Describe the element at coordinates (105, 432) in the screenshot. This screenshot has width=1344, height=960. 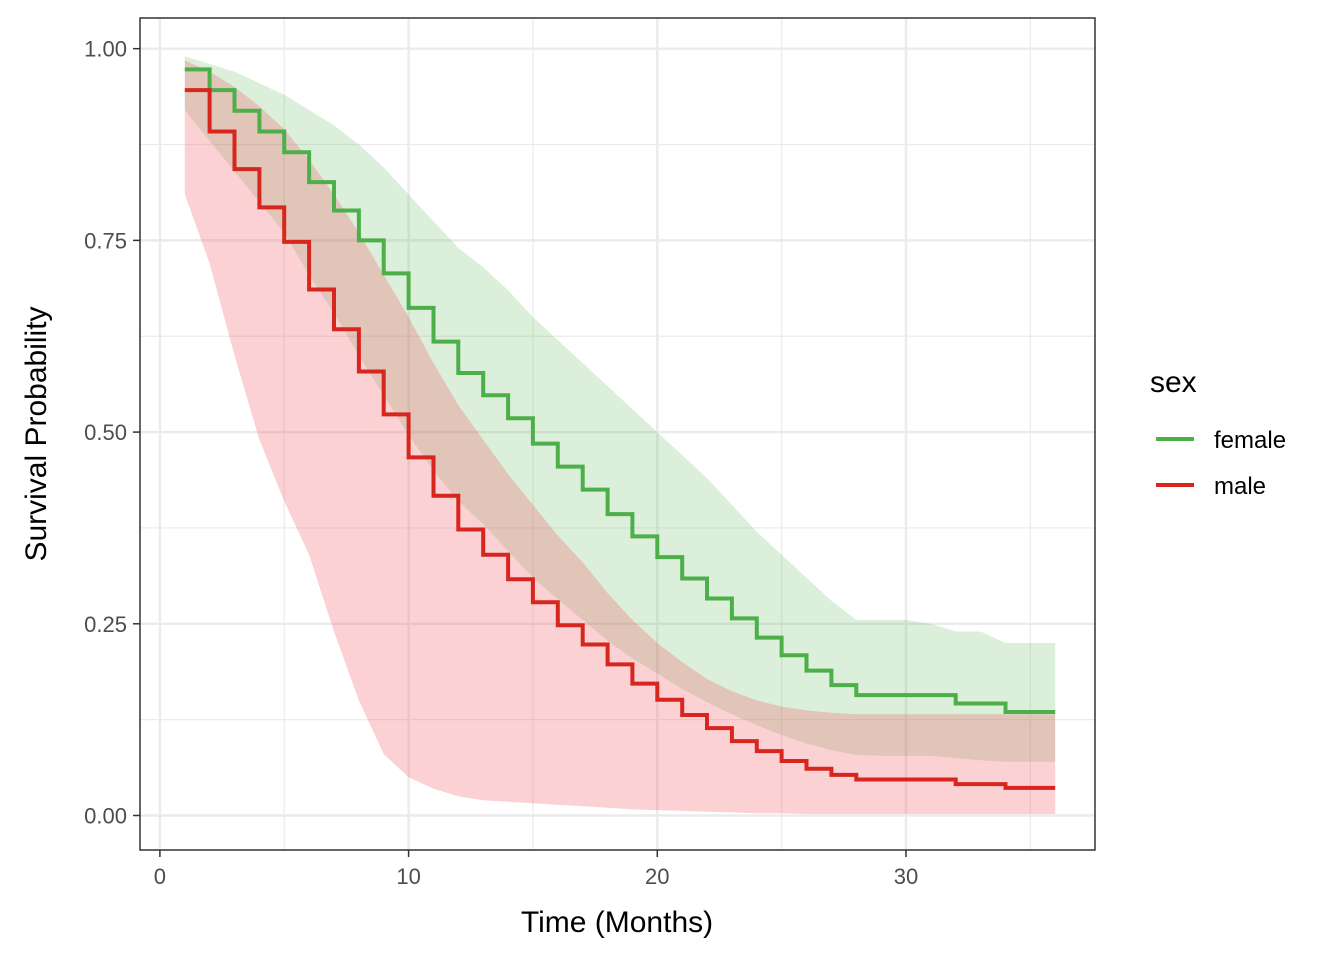
I see `y-tick-label: 0.50` at that location.